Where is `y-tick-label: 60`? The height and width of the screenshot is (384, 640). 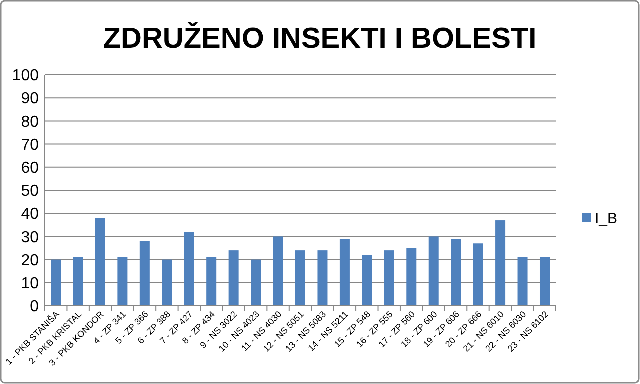 y-tick-label: 60 is located at coordinates (30, 168).